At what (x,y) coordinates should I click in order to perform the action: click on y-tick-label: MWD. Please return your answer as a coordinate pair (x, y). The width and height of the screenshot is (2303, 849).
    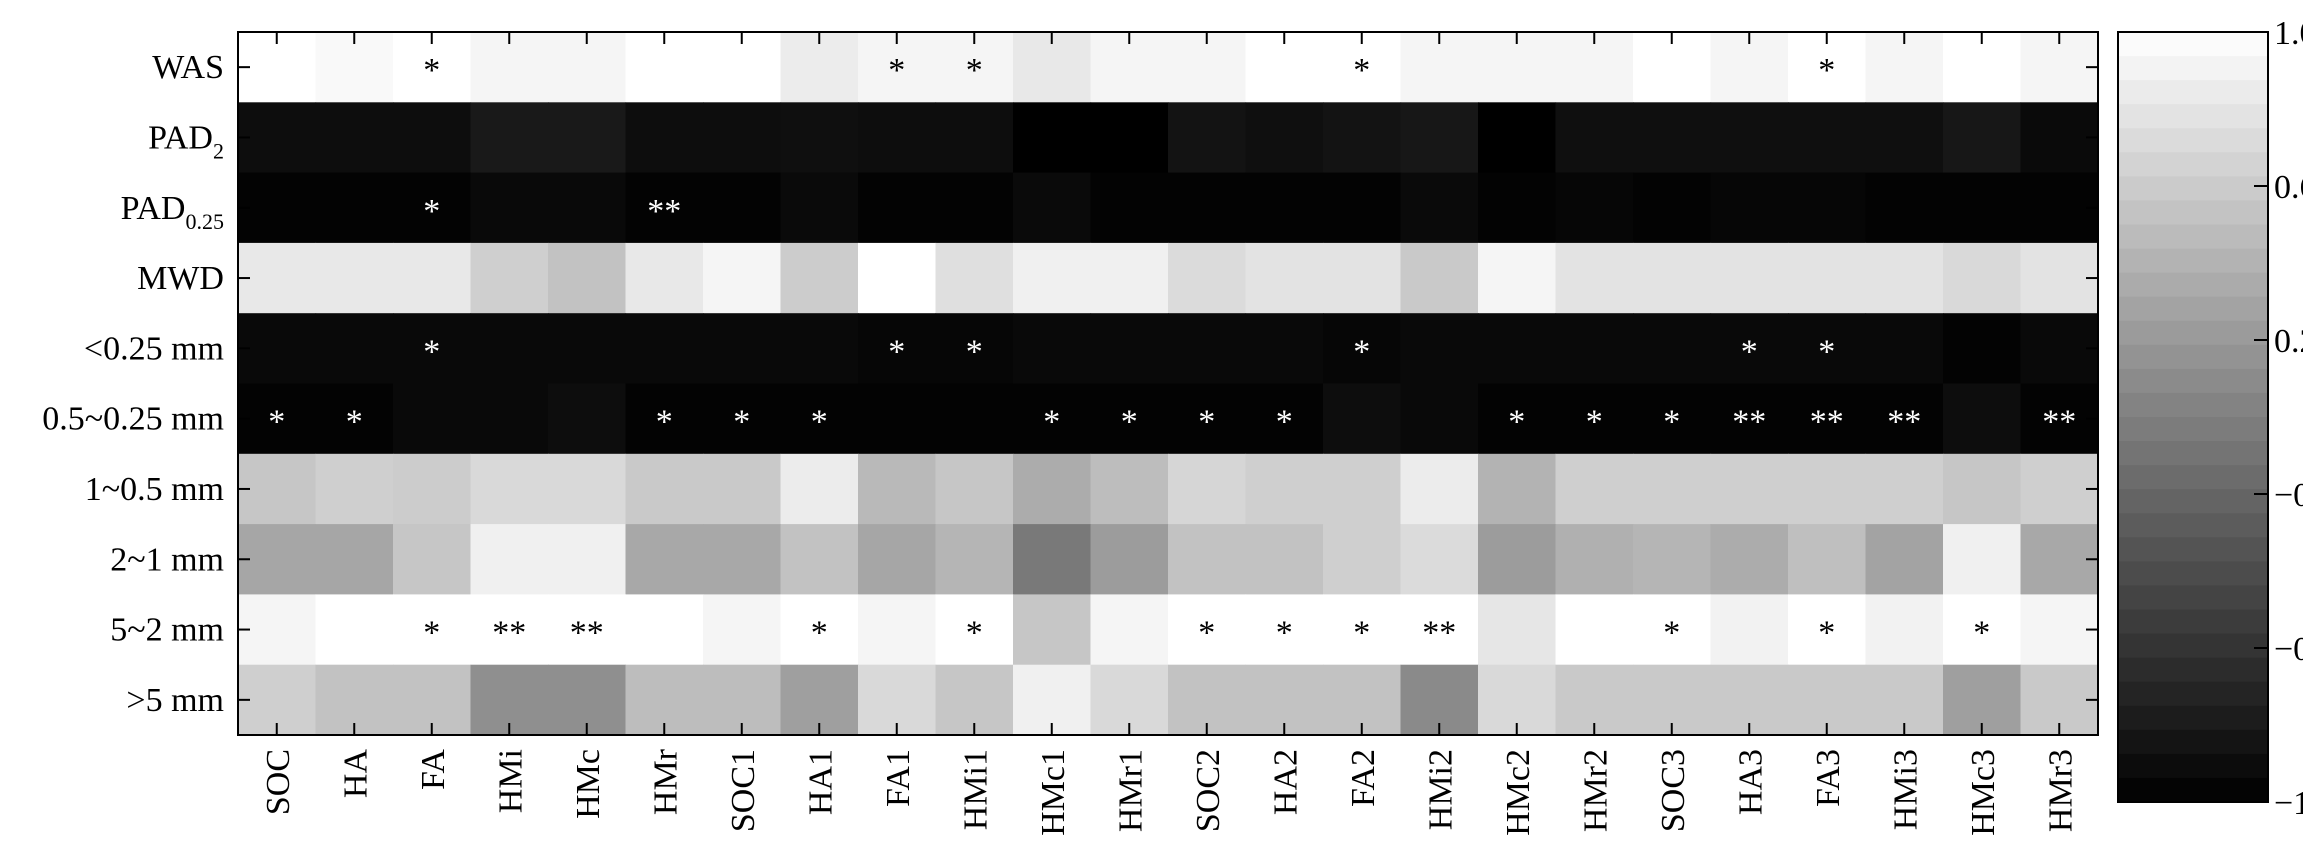
    Looking at the image, I should click on (180, 278).